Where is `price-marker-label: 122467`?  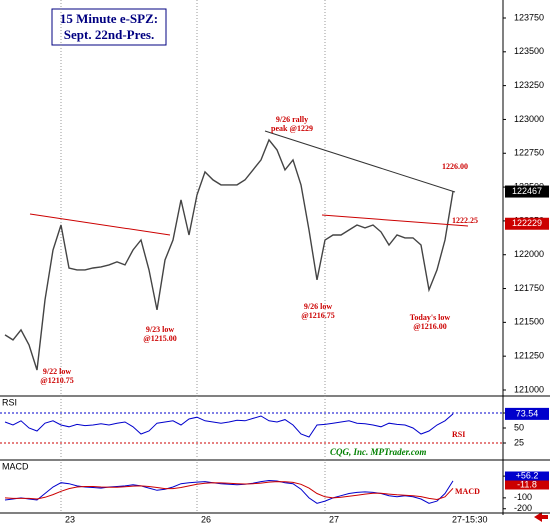 price-marker-label: 122467 is located at coordinates (527, 191).